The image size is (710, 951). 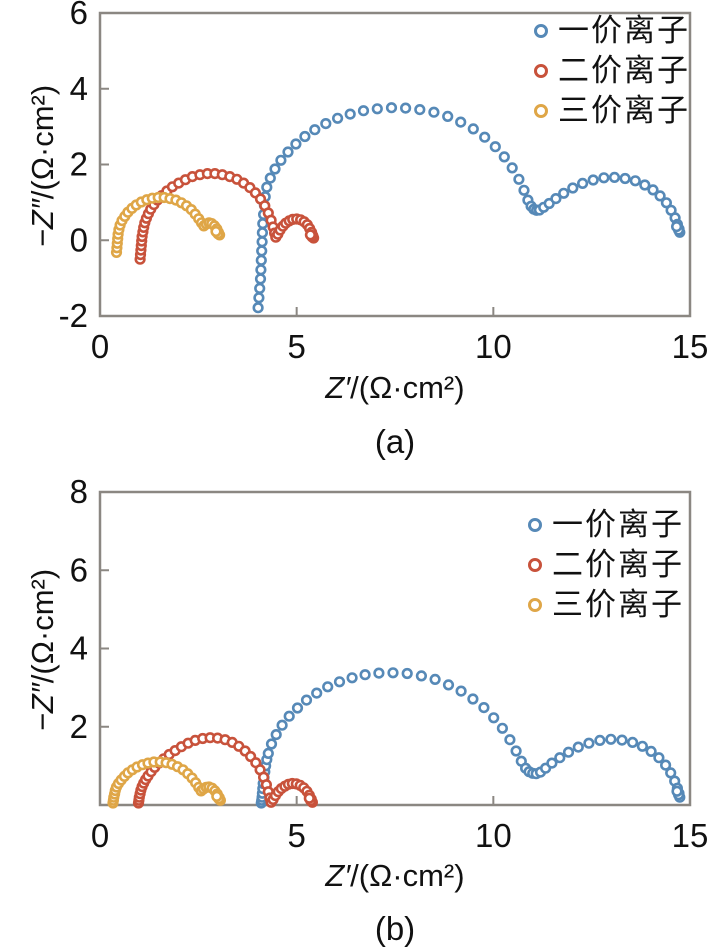 What do you see at coordinates (42, 223) in the screenshot?
I see `y-axis-symbol-a: −Z″` at bounding box center [42, 223].